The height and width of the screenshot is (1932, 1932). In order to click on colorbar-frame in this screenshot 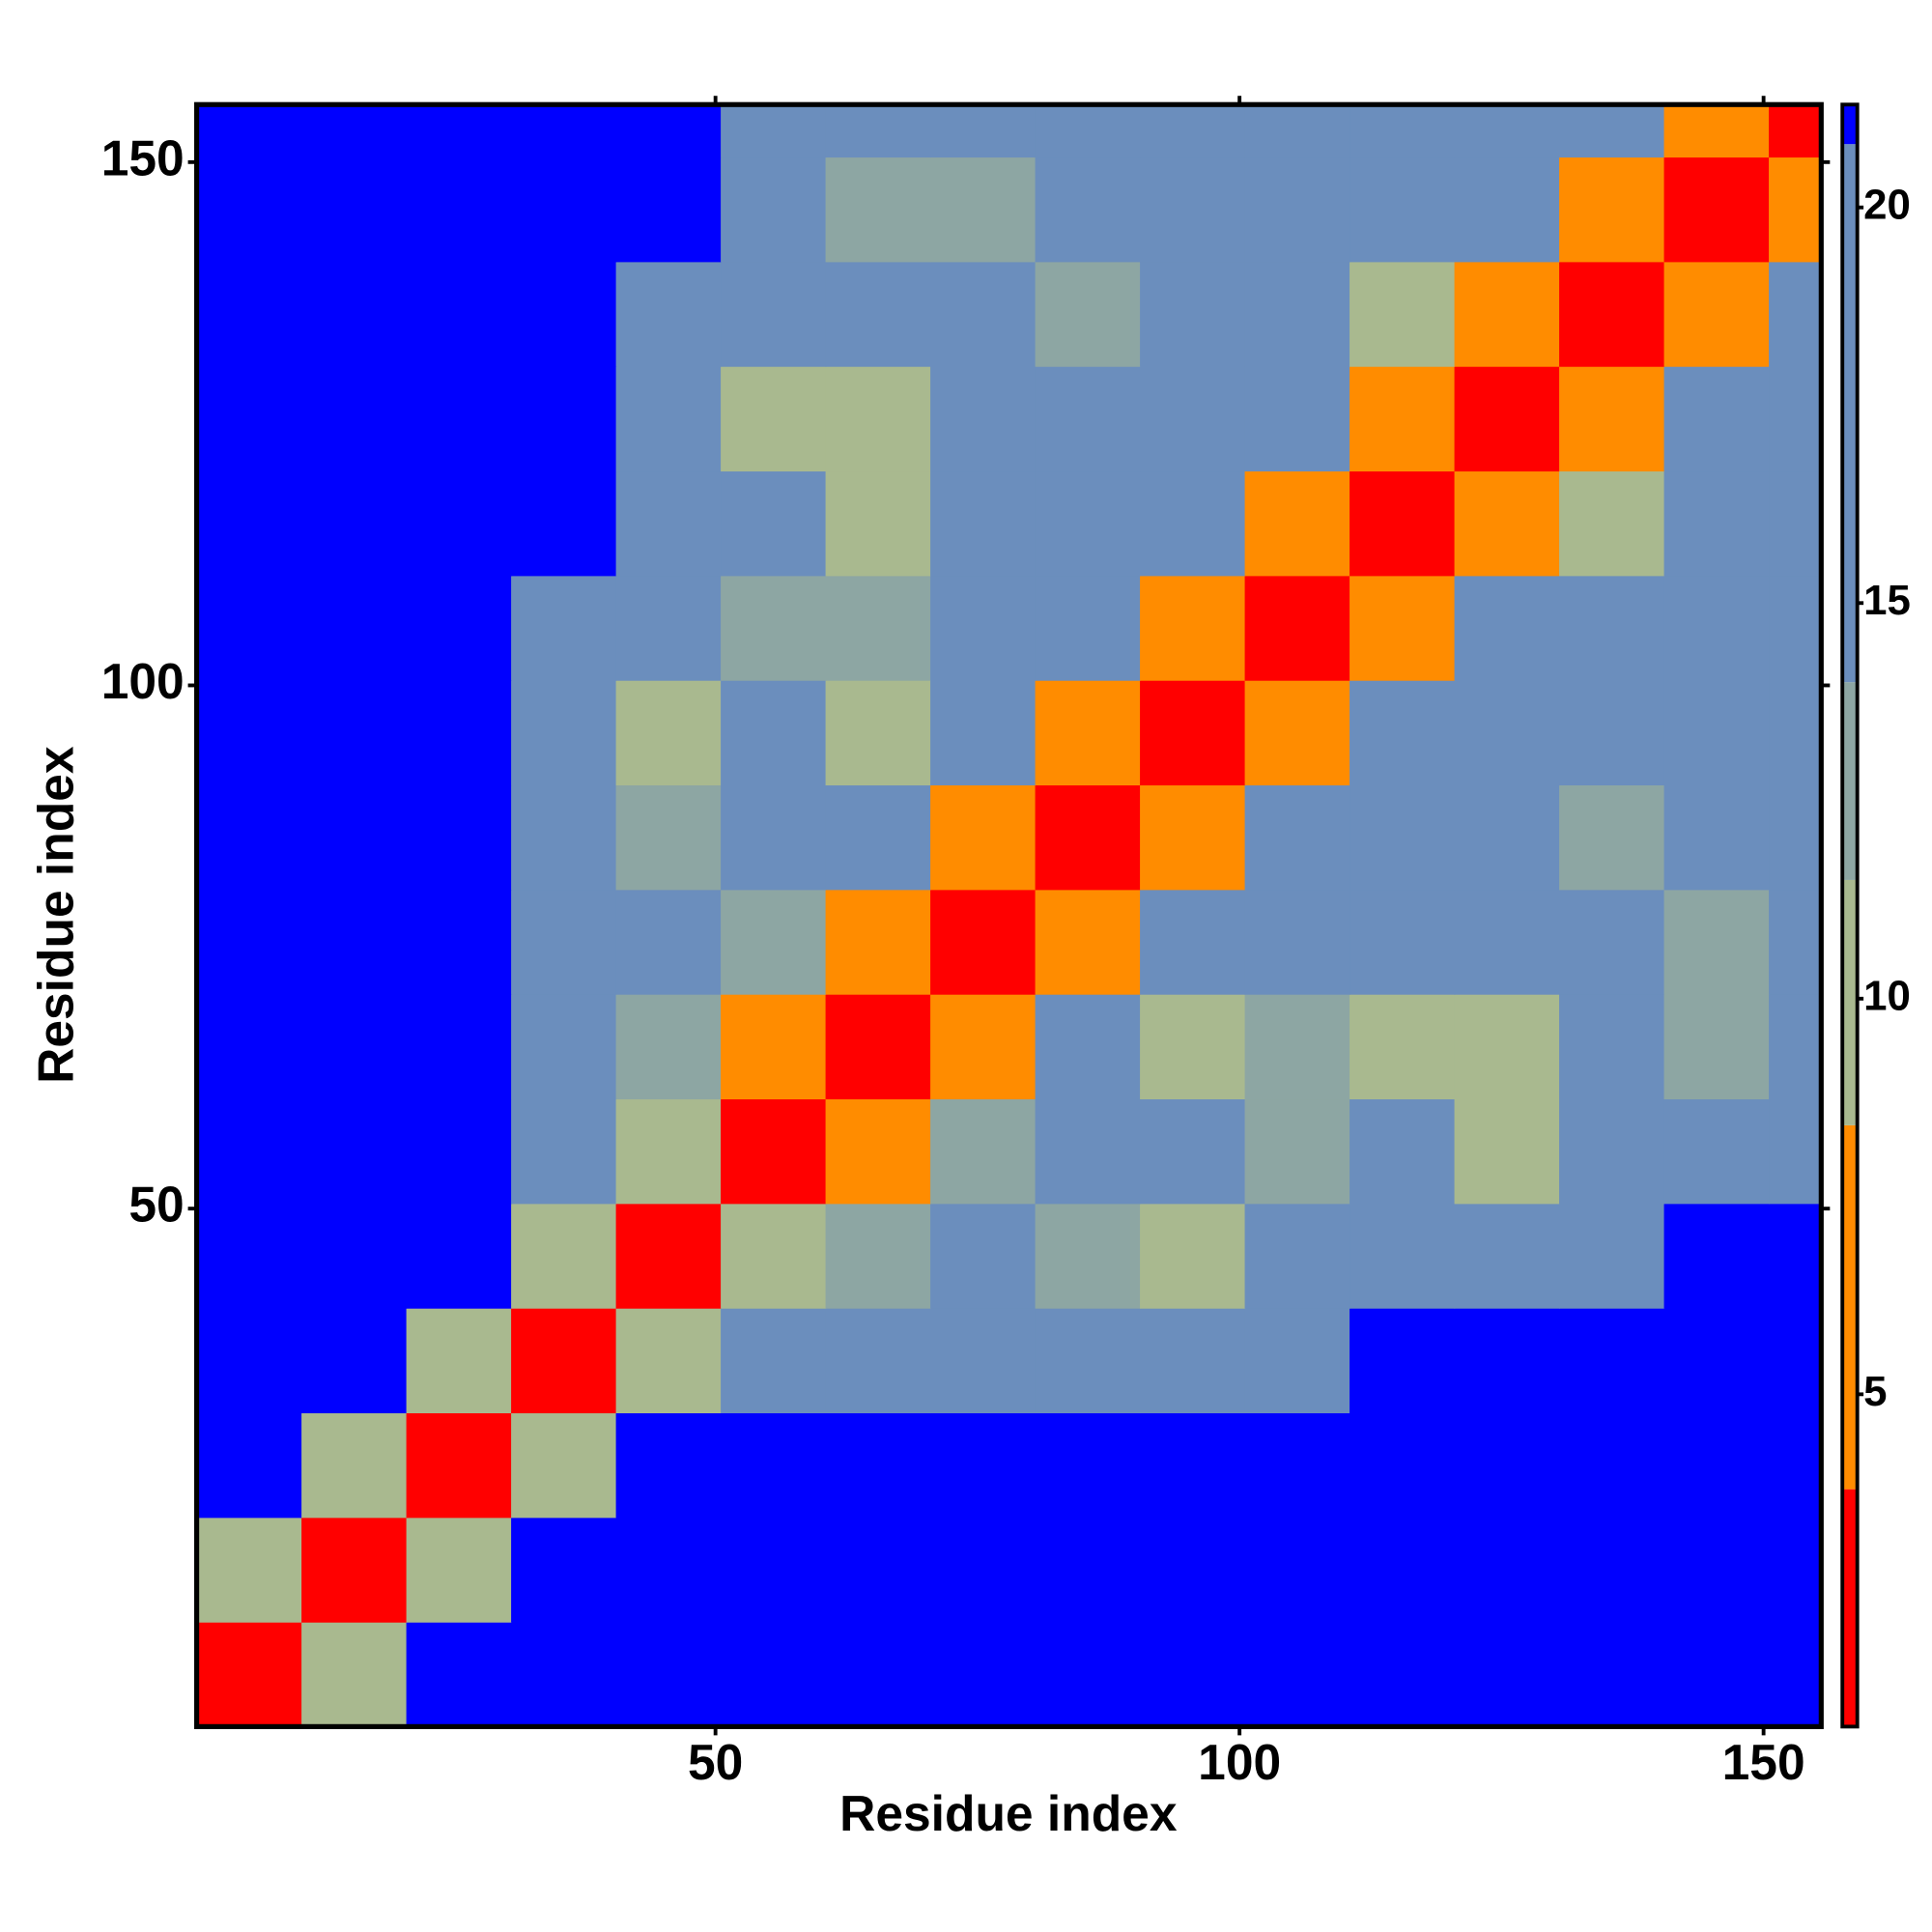, I will do `click(1850, 915)`.